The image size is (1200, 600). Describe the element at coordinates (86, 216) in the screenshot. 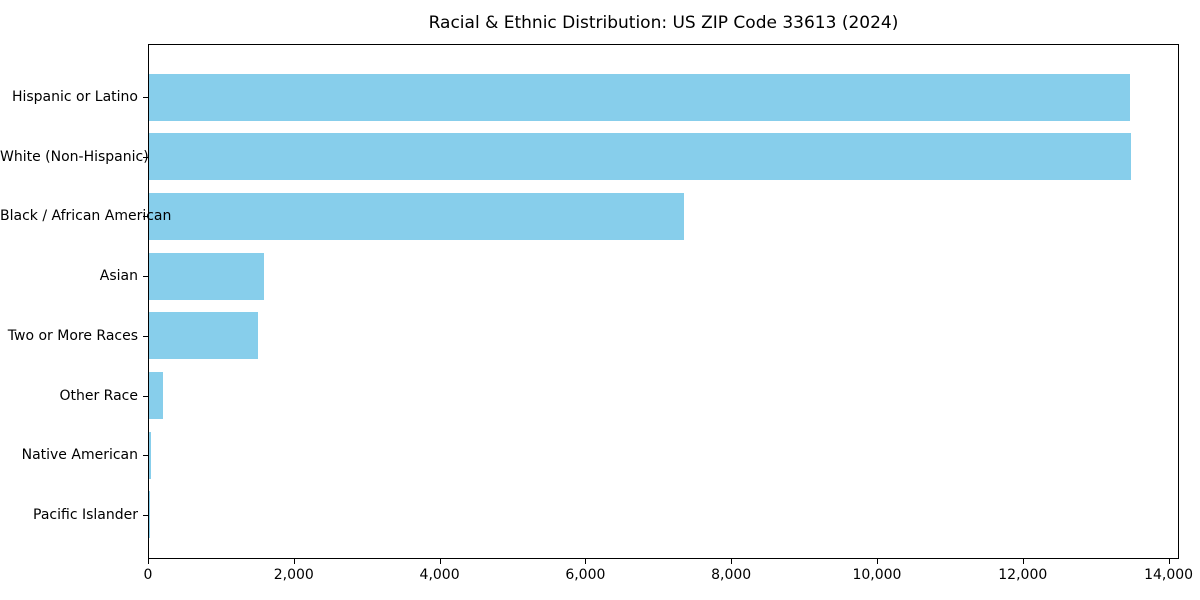

I see `y-axis-category-label: Black / African American` at that location.